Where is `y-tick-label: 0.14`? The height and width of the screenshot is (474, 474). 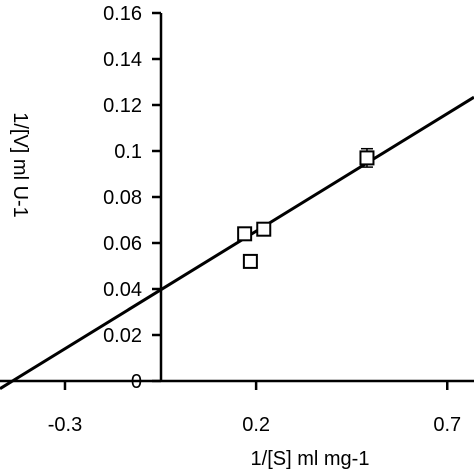 y-tick-label: 0.14 is located at coordinates (122, 60).